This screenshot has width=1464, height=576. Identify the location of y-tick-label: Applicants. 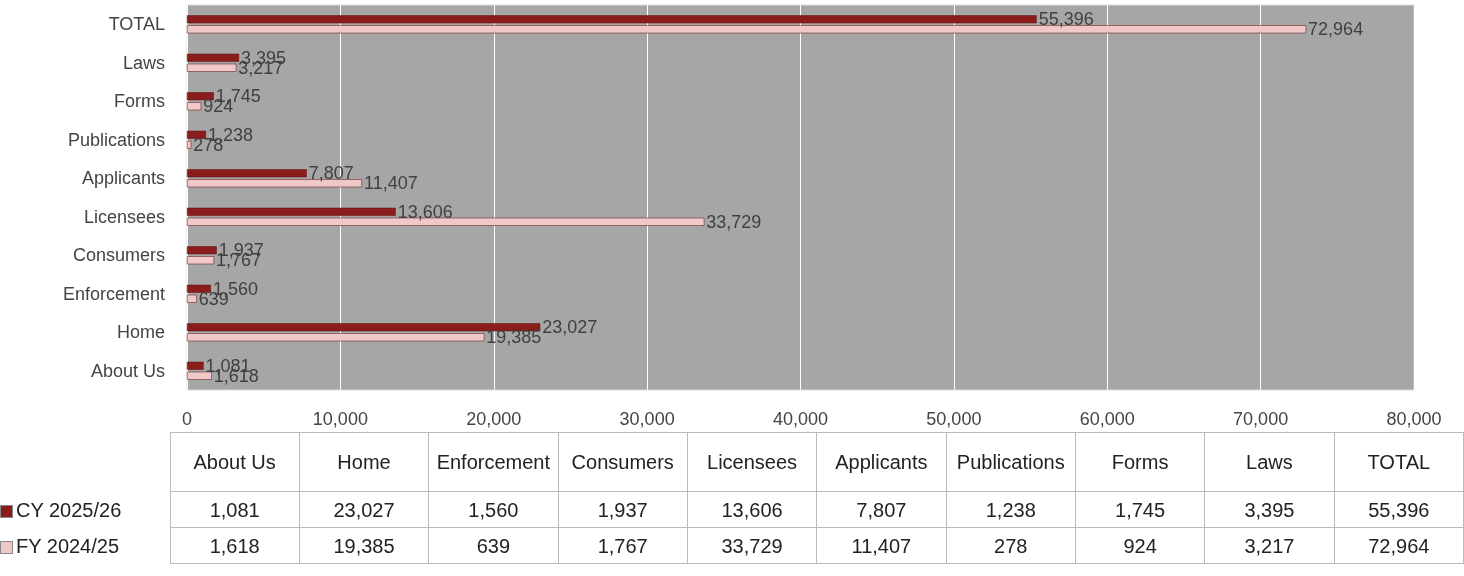
(123, 178).